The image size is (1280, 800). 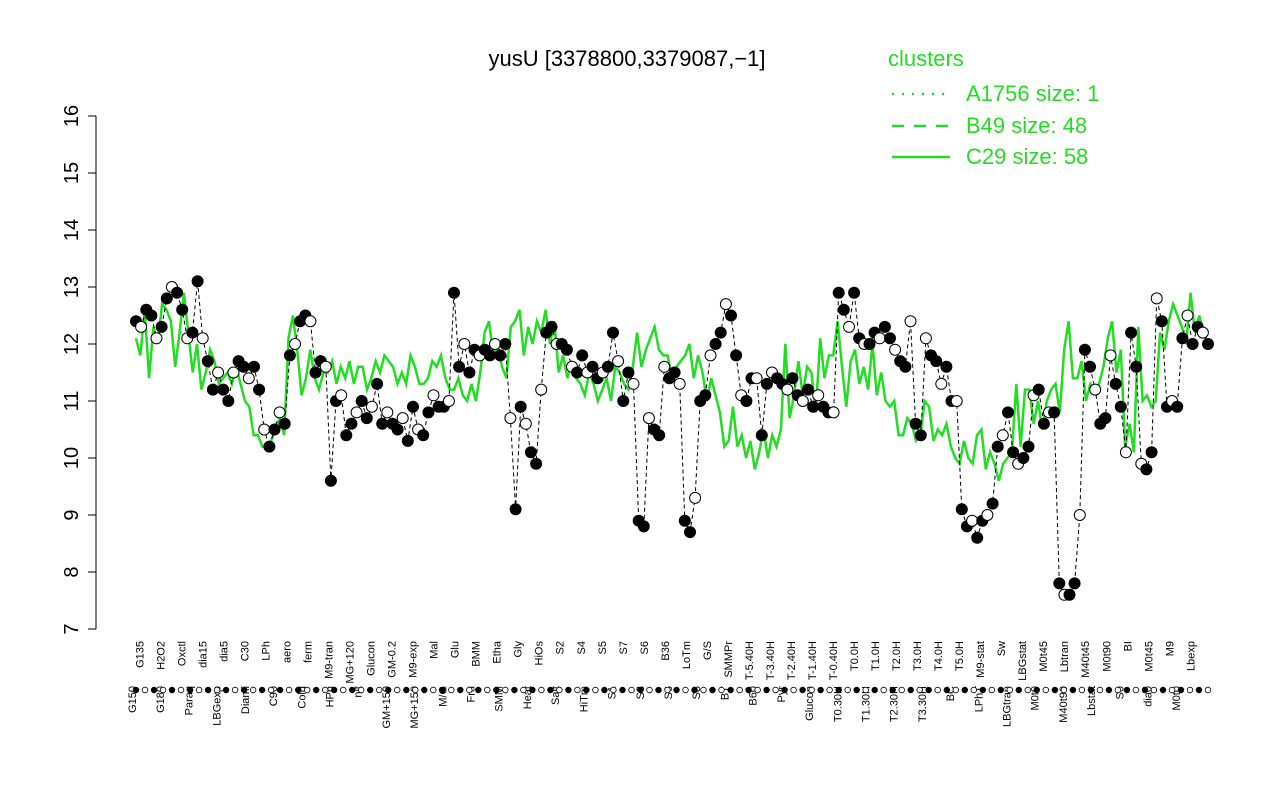 What do you see at coordinates (960, 656) in the screenshot?
I see `x-tick-label: T5.0H` at bounding box center [960, 656].